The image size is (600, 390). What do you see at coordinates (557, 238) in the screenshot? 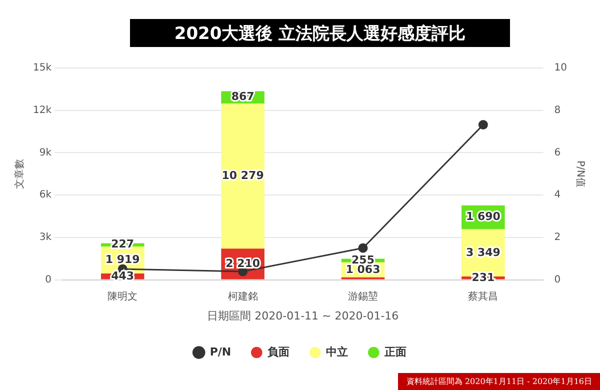
I see `y2-tick-label: 2` at bounding box center [557, 238].